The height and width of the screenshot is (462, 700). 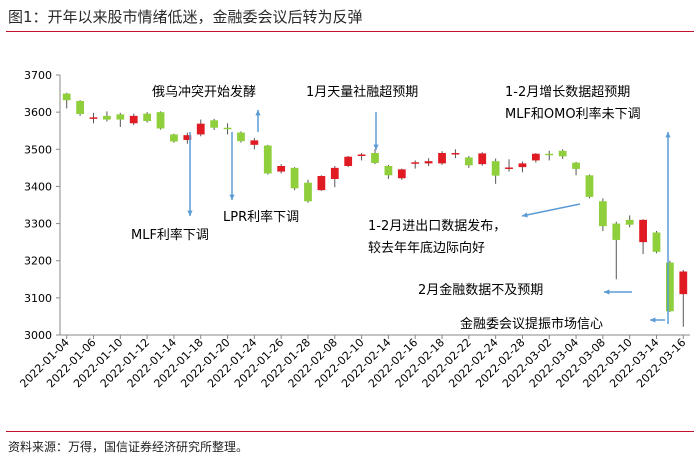 What do you see at coordinates (376, 131) in the screenshot?
I see `social-financing-arrow` at bounding box center [376, 131].